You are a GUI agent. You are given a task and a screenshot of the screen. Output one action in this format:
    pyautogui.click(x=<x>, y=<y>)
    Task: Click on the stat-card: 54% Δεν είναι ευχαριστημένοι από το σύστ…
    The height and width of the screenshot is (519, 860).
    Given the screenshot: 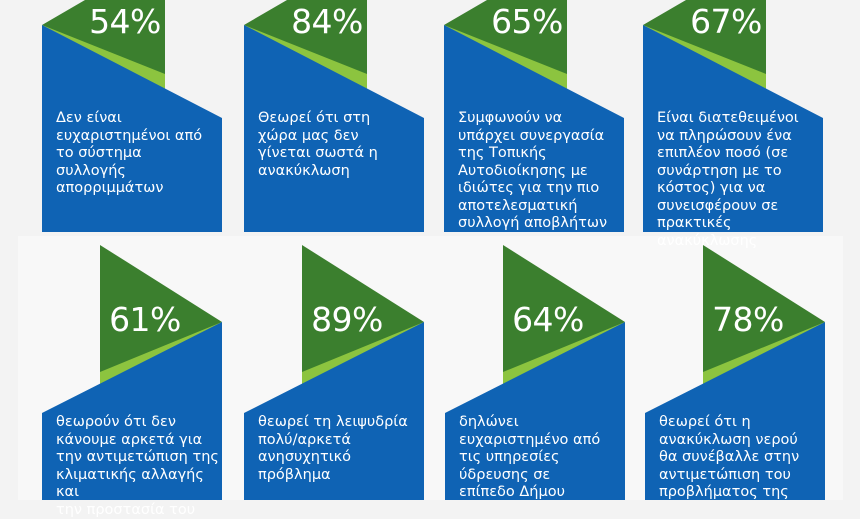 What is the action you would take?
    pyautogui.click(x=133, y=116)
    